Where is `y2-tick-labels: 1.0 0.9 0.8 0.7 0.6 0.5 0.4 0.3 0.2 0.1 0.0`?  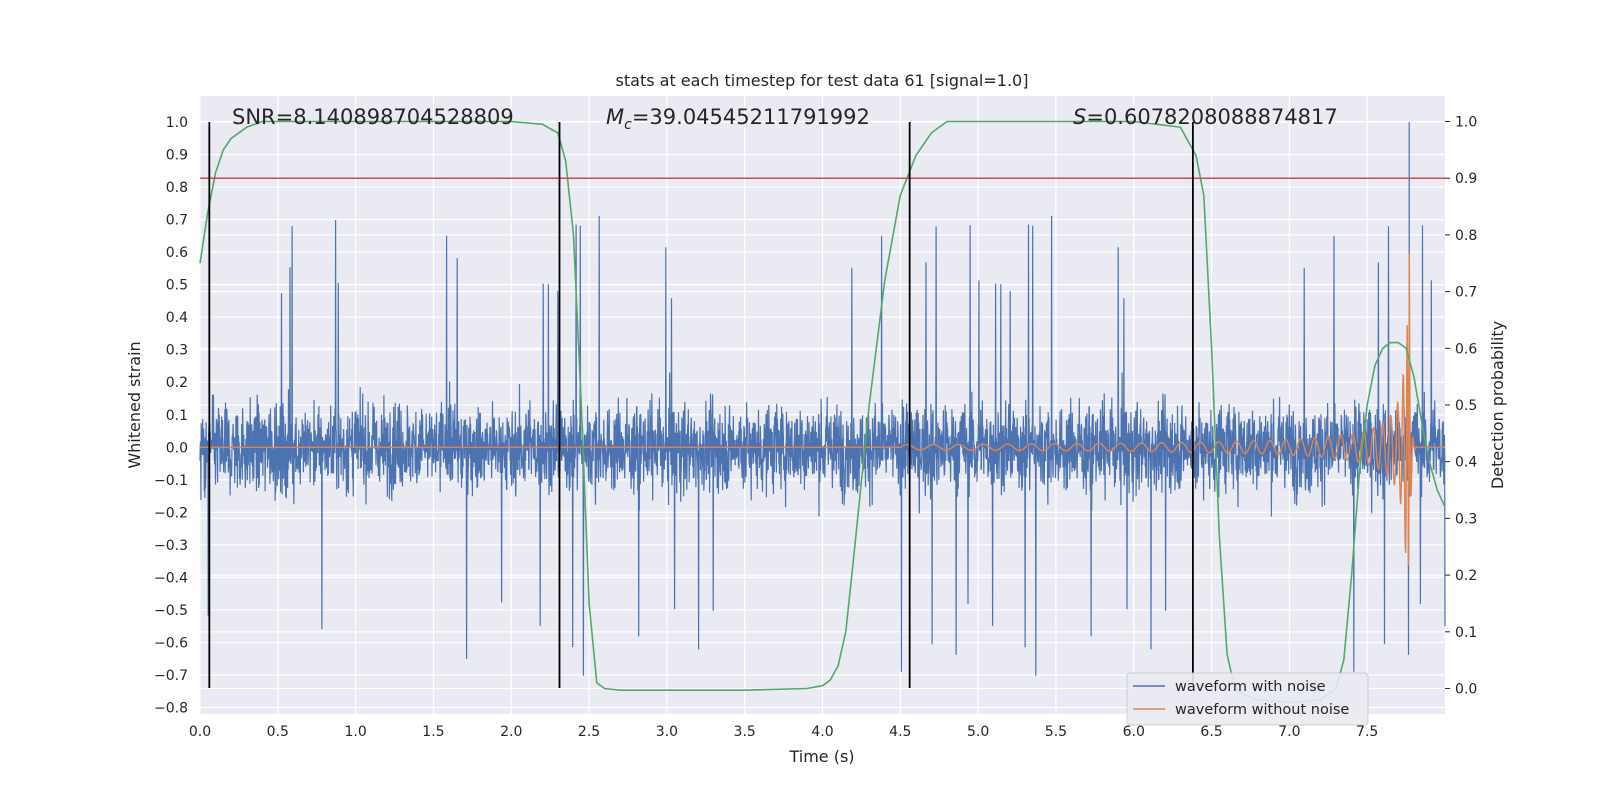 y2-tick-labels: 1.0 0.9 0.8 0.7 0.6 0.5 0.4 0.3 0.2 0.1 0.0 is located at coordinates (1461, 406).